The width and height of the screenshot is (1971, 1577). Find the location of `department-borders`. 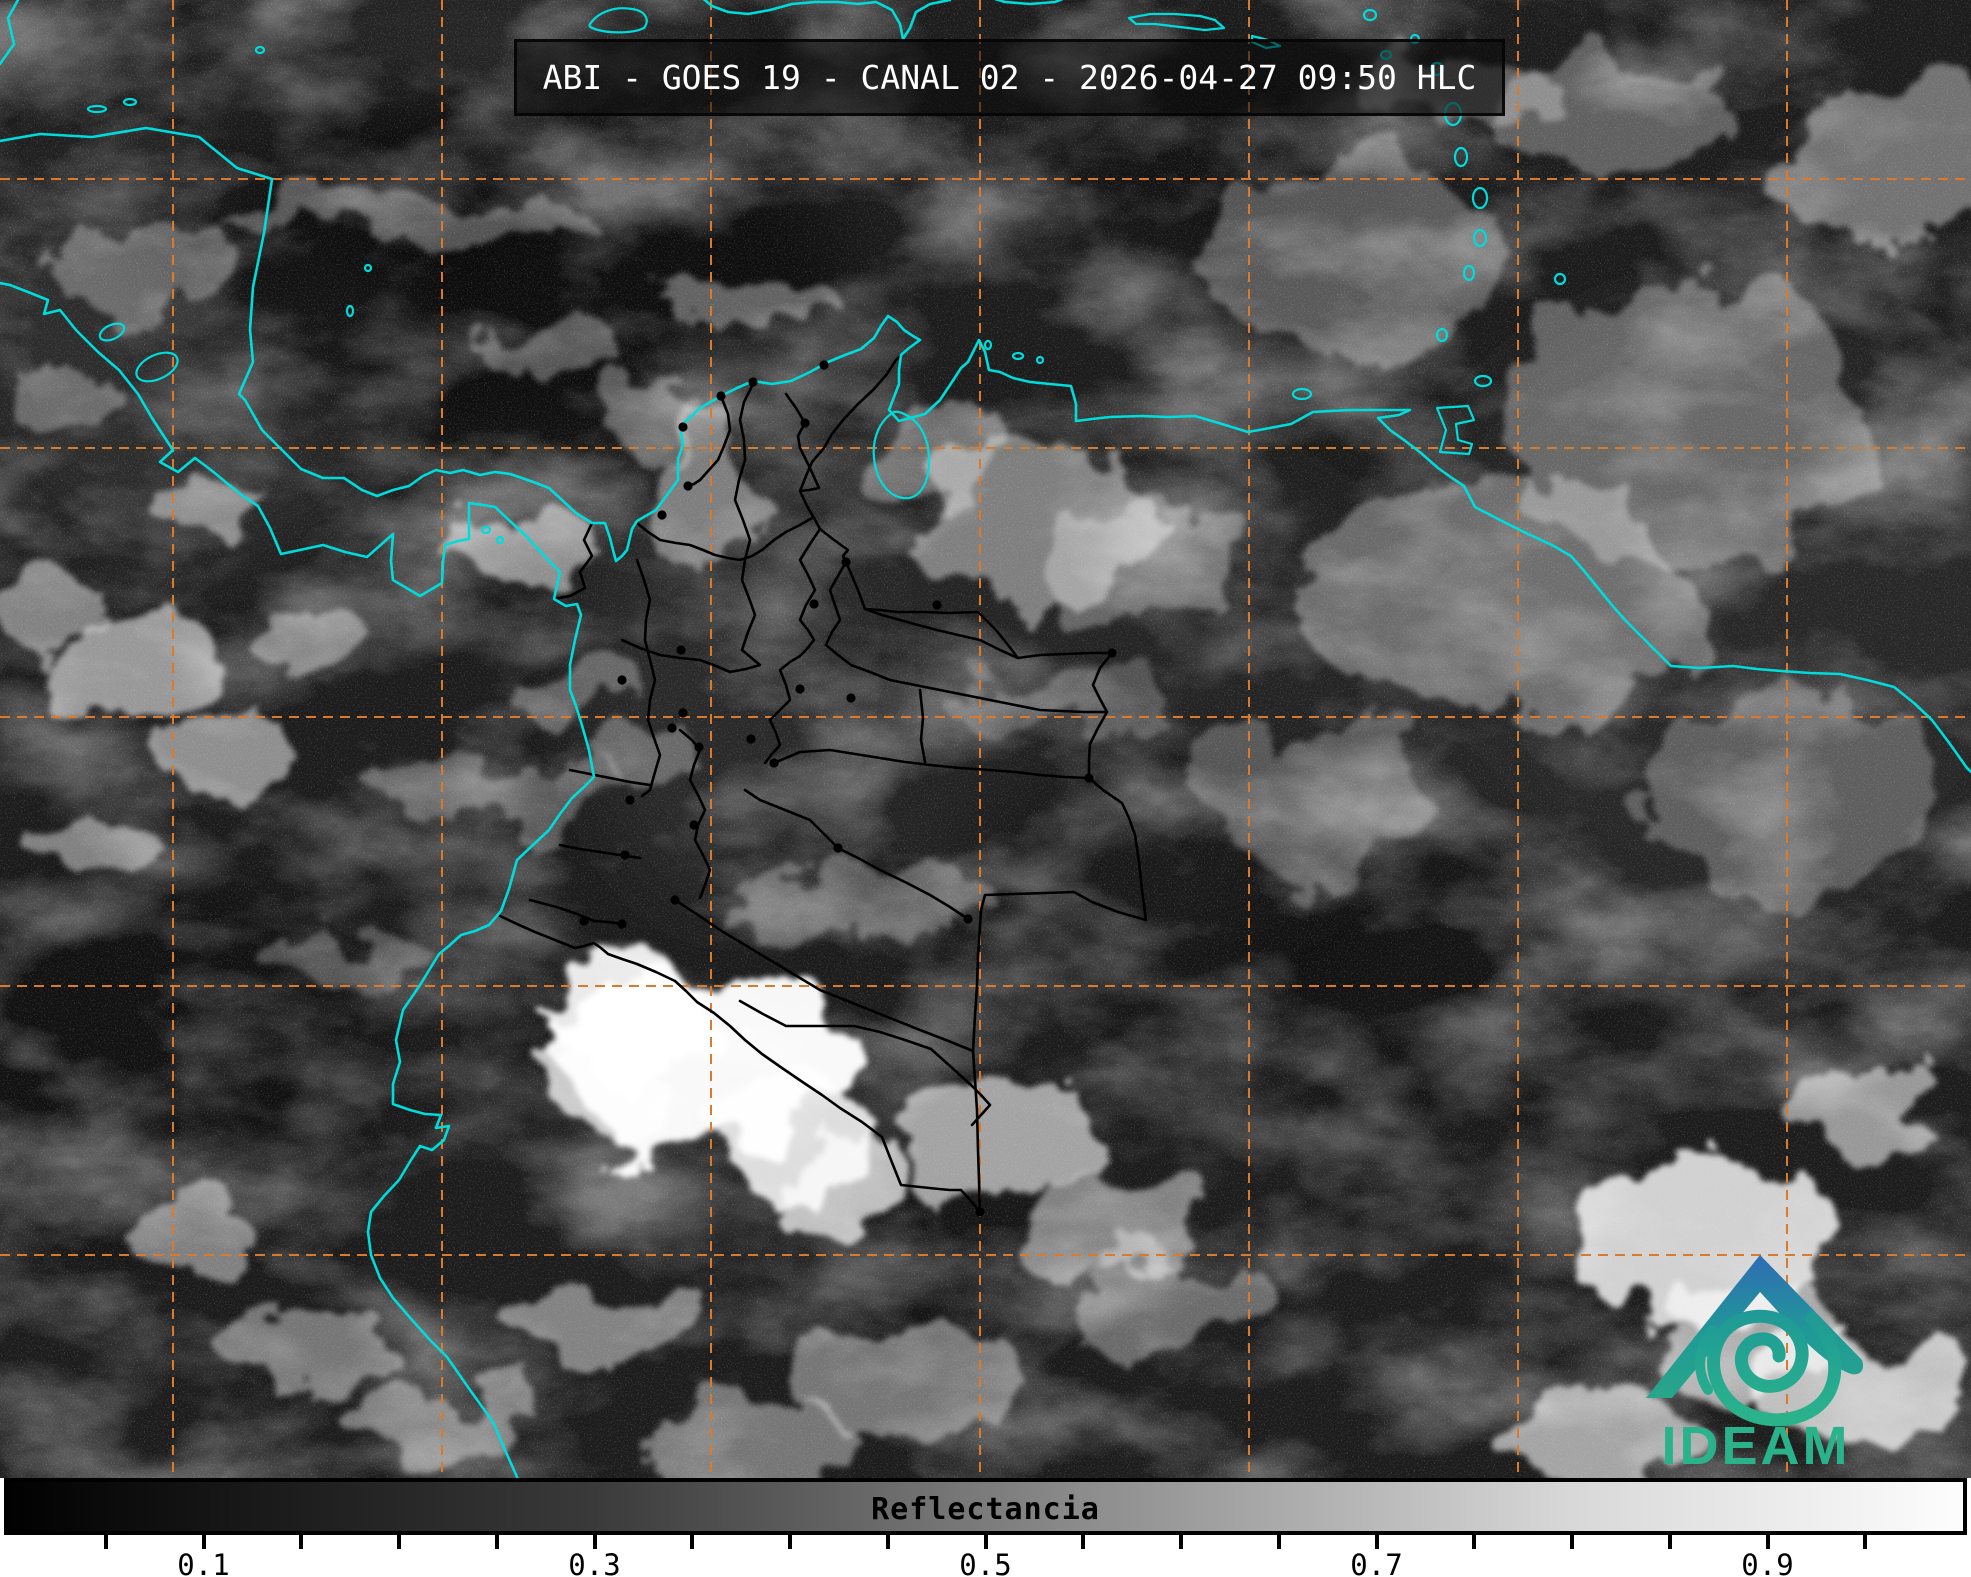

department-borders is located at coordinates (818, 754).